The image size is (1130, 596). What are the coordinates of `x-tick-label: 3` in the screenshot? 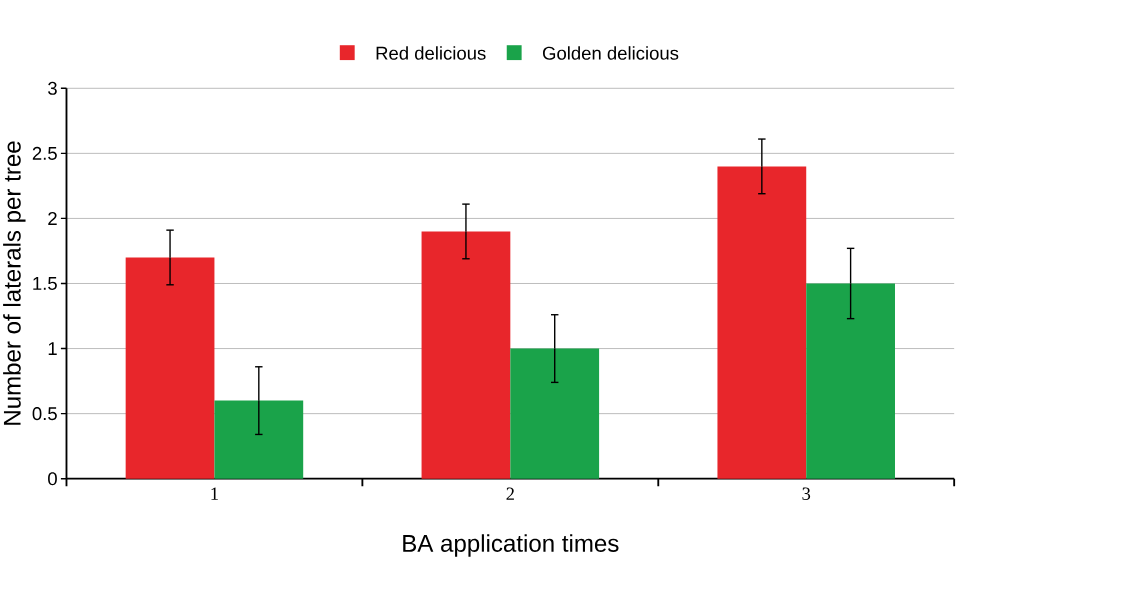 It's located at (806, 494).